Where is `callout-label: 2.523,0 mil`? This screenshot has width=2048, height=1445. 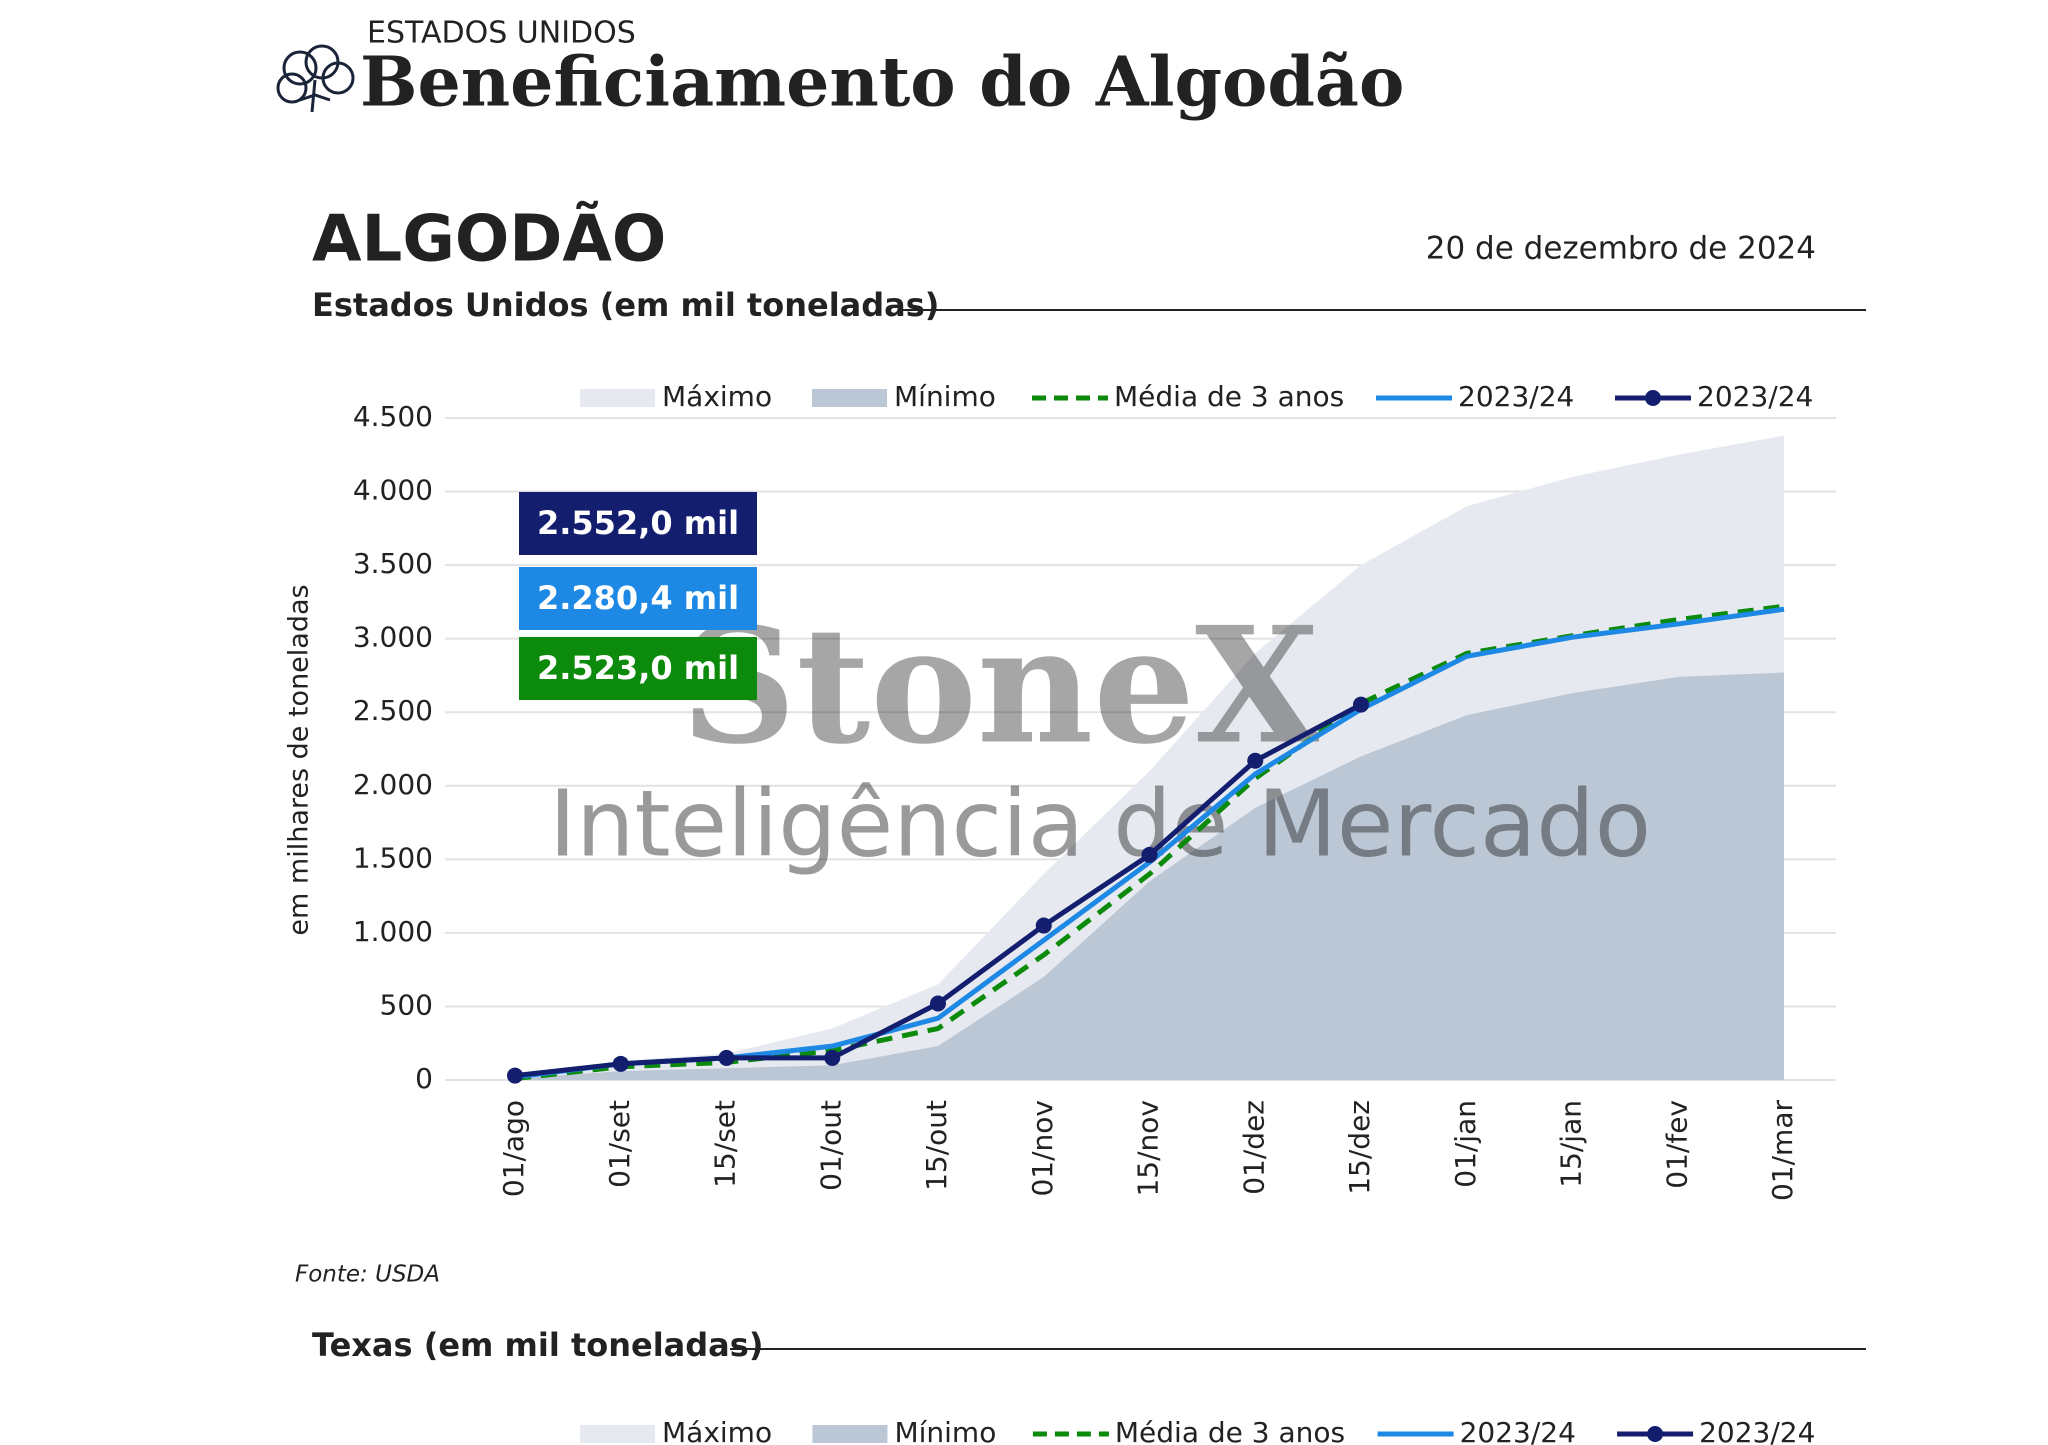 callout-label: 2.523,0 mil is located at coordinates (638, 668).